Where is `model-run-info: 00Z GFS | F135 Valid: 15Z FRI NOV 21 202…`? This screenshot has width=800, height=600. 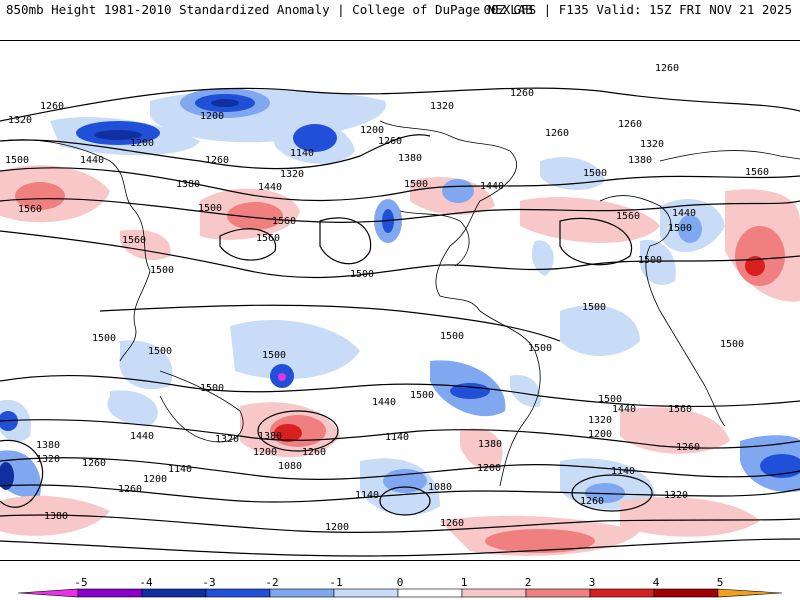
model-run-info: 00Z GFS | F135 Valid: 15Z FRI NOV 21 202… is located at coordinates (637, 9).